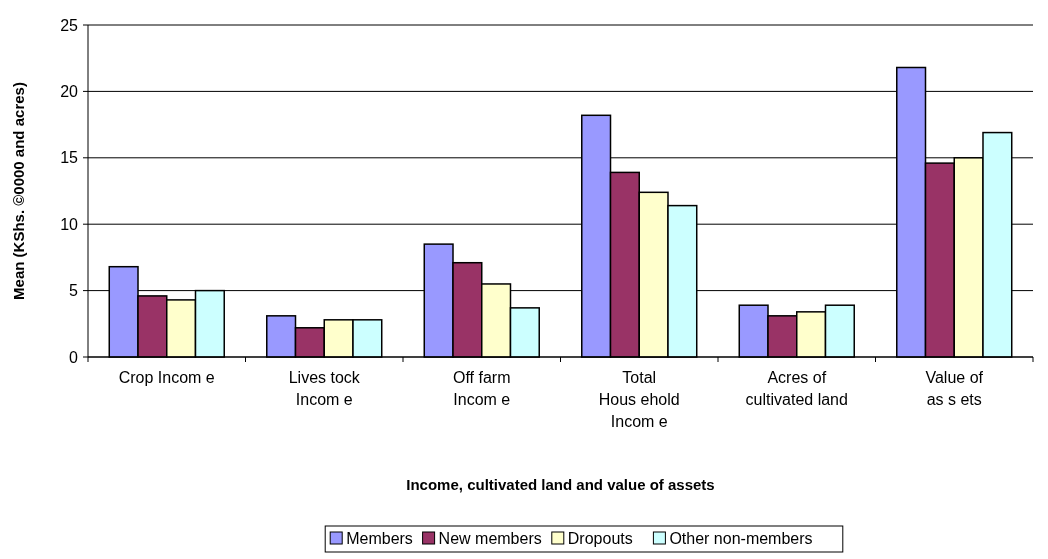  What do you see at coordinates (69, 25) in the screenshot?
I see `y-tick-label: 25` at bounding box center [69, 25].